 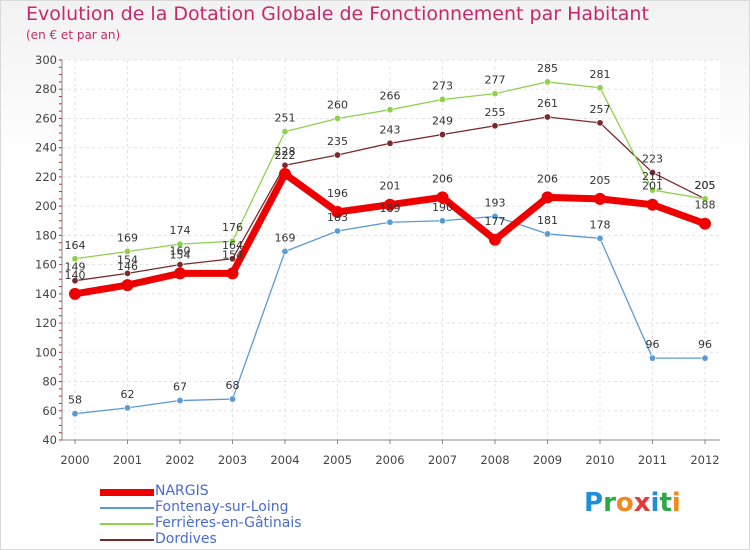 What do you see at coordinates (250, 540) in the screenshot?
I see `legend-item: Dordives` at bounding box center [250, 540].